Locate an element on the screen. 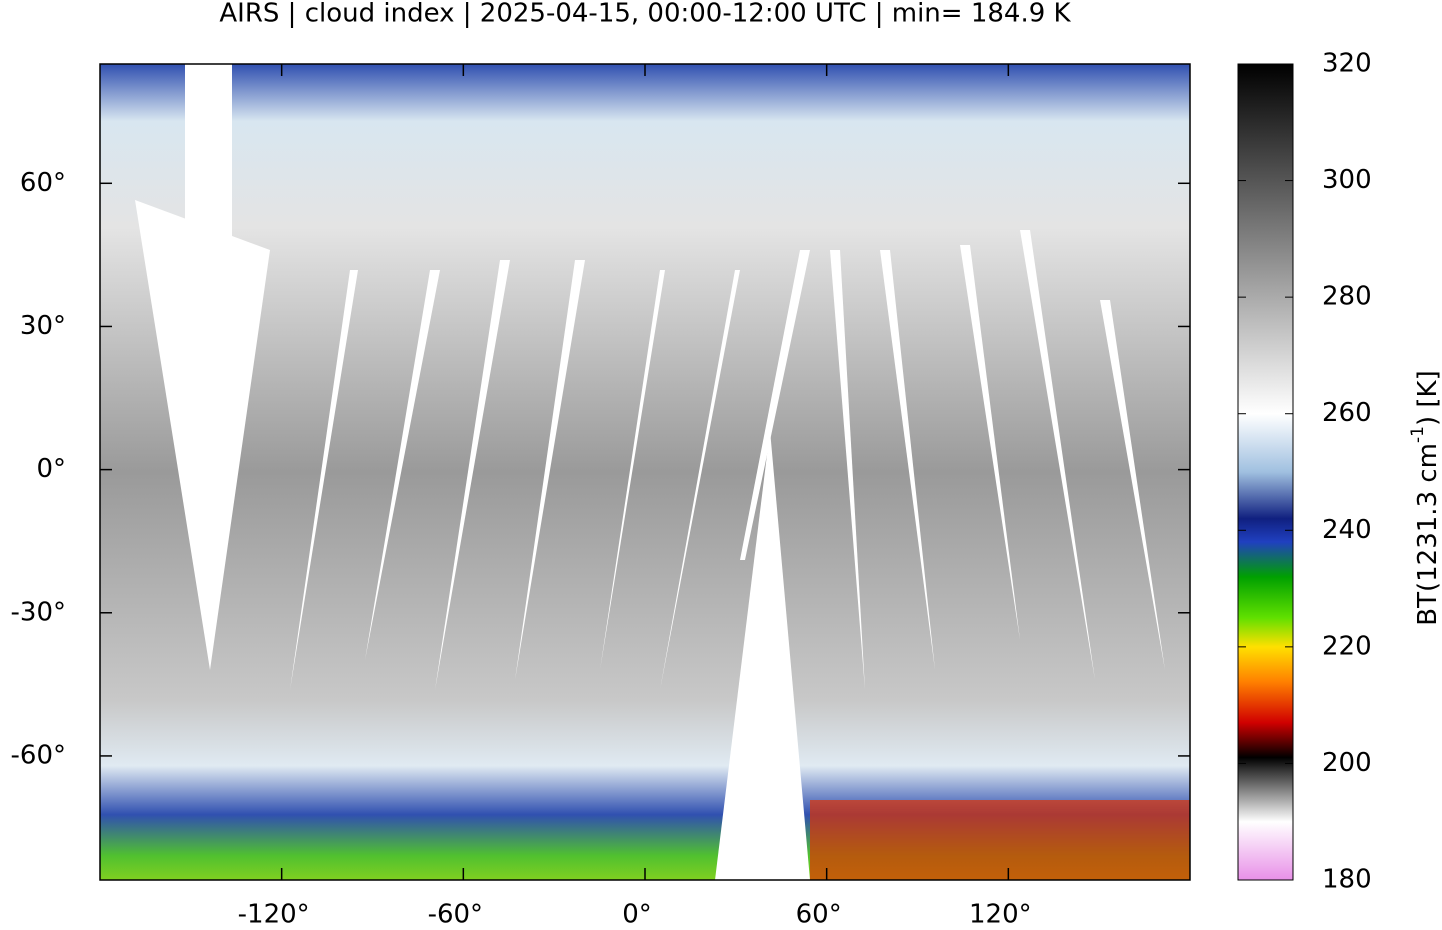  colorbar-tick-label: 280 is located at coordinates (1347, 297).